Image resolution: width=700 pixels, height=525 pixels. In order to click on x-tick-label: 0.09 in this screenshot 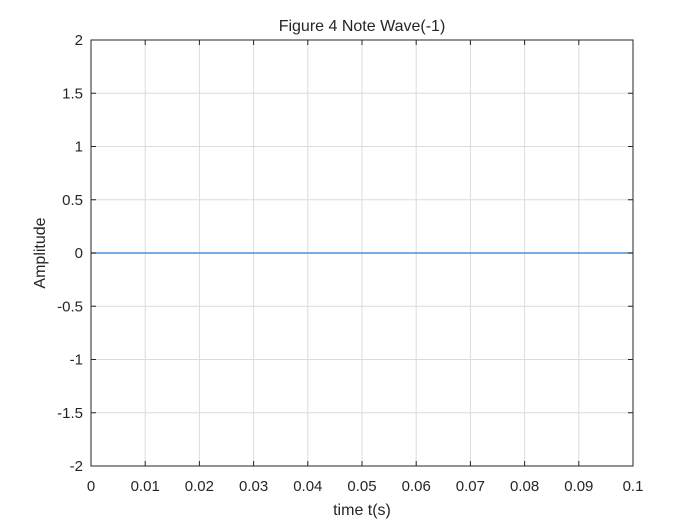, I will do `click(578, 486)`.